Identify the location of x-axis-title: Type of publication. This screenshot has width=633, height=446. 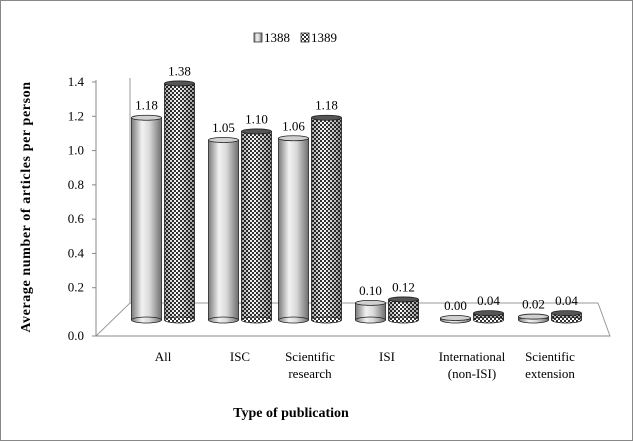
(291, 413).